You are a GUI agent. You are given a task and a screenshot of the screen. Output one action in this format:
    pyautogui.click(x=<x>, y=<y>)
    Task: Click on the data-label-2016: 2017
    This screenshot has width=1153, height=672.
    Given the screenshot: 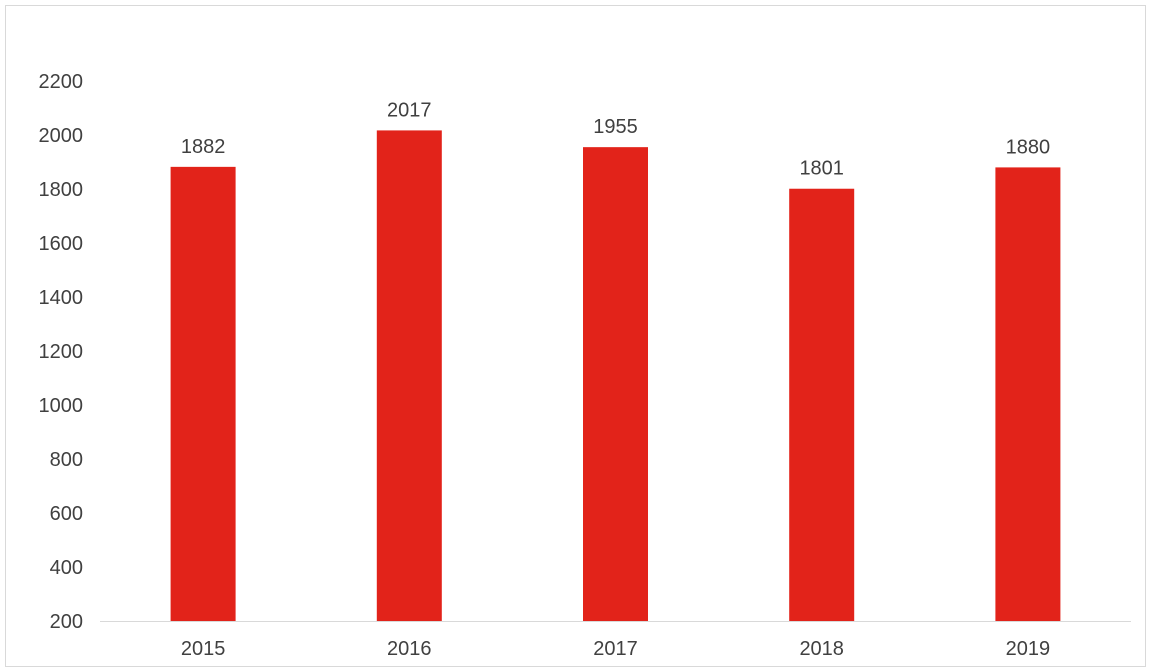 What is the action you would take?
    pyautogui.click(x=409, y=110)
    